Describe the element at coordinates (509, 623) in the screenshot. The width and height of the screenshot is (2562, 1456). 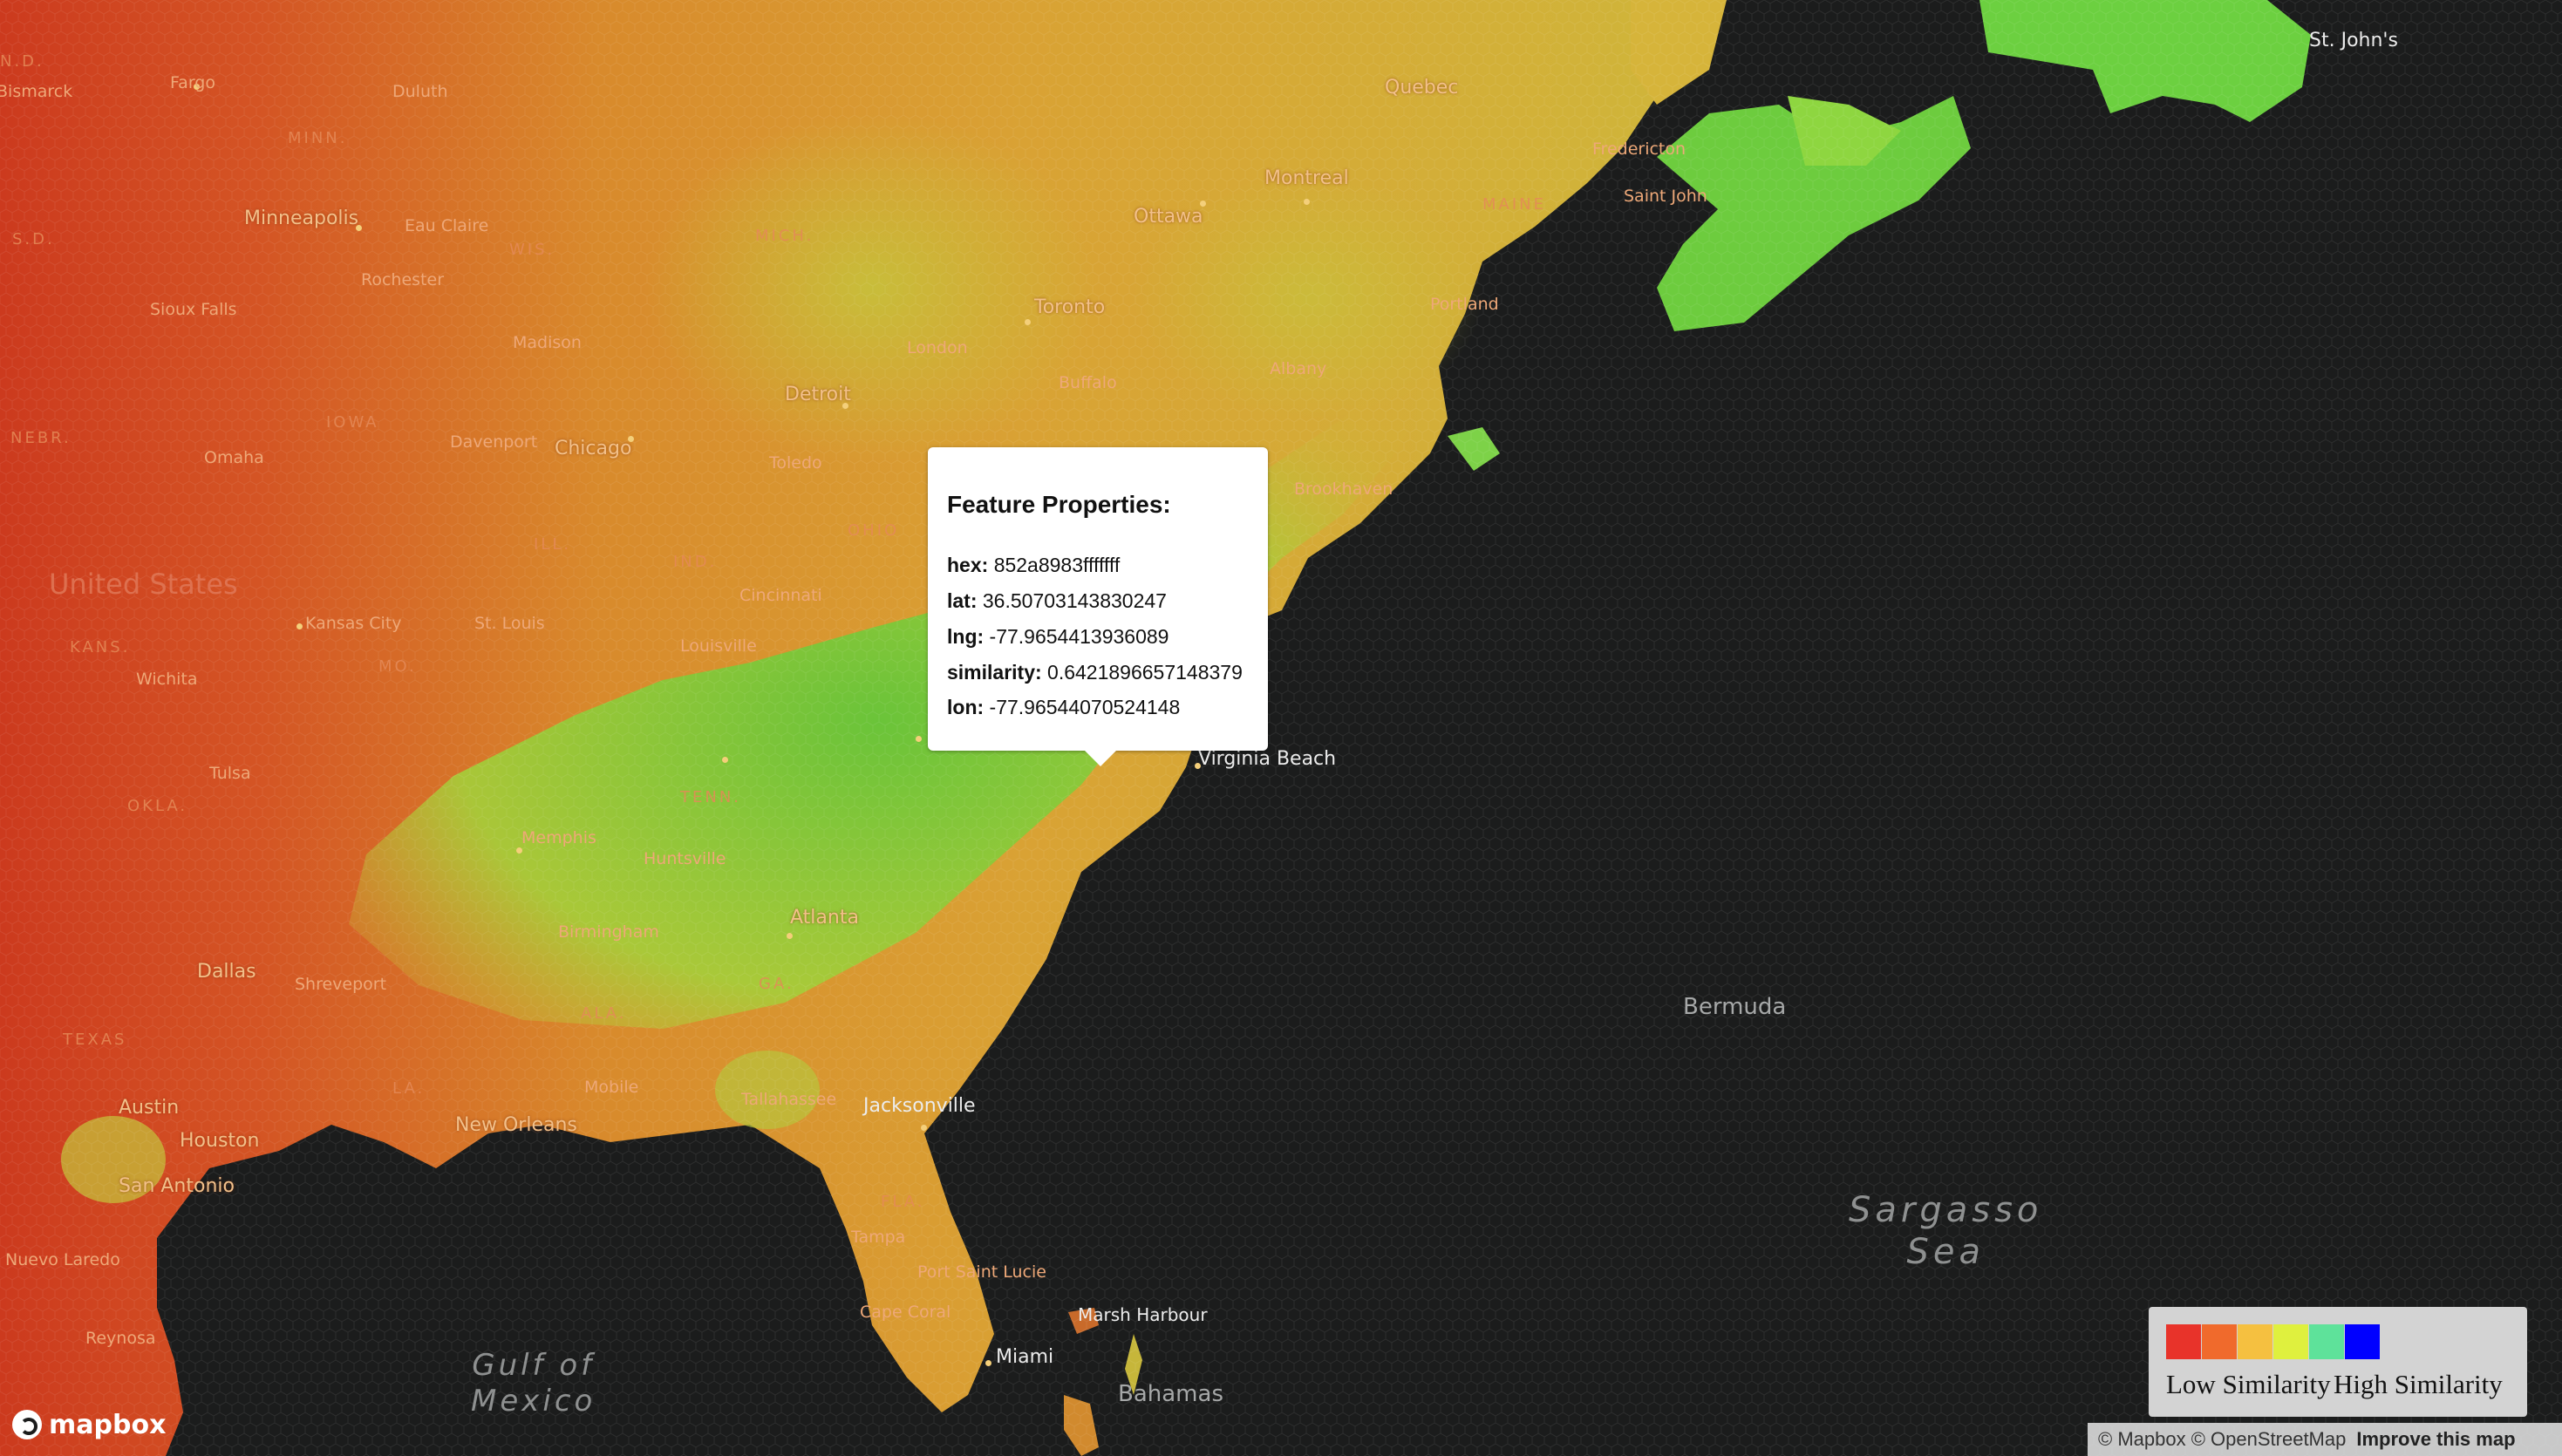
I see `city-label: St. Louis` at that location.